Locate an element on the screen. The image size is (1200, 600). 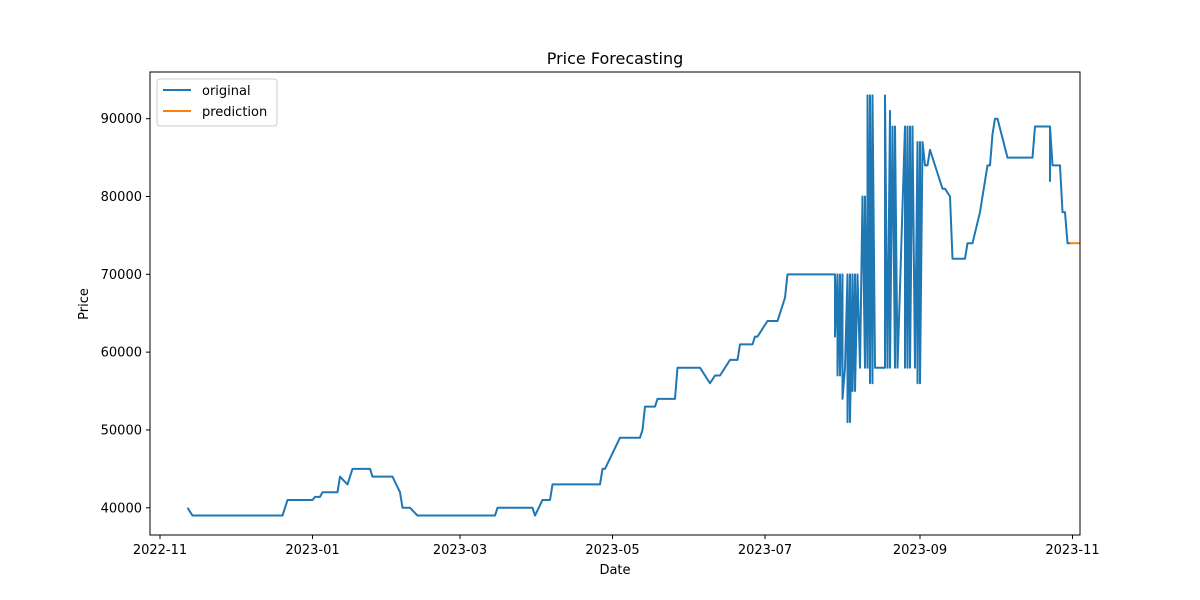
y-tick-label: 90000 is located at coordinates (121, 119).